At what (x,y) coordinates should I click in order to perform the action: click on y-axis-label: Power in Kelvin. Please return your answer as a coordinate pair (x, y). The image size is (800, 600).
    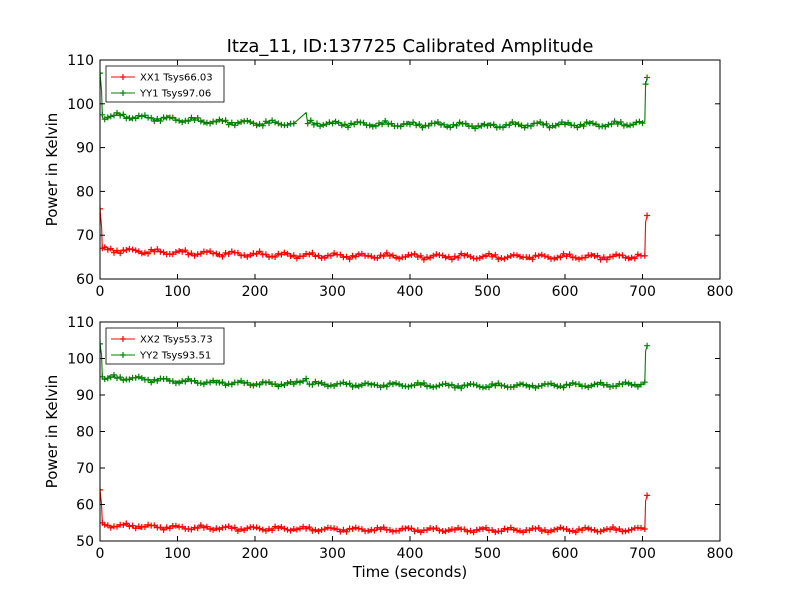
    Looking at the image, I should click on (52, 432).